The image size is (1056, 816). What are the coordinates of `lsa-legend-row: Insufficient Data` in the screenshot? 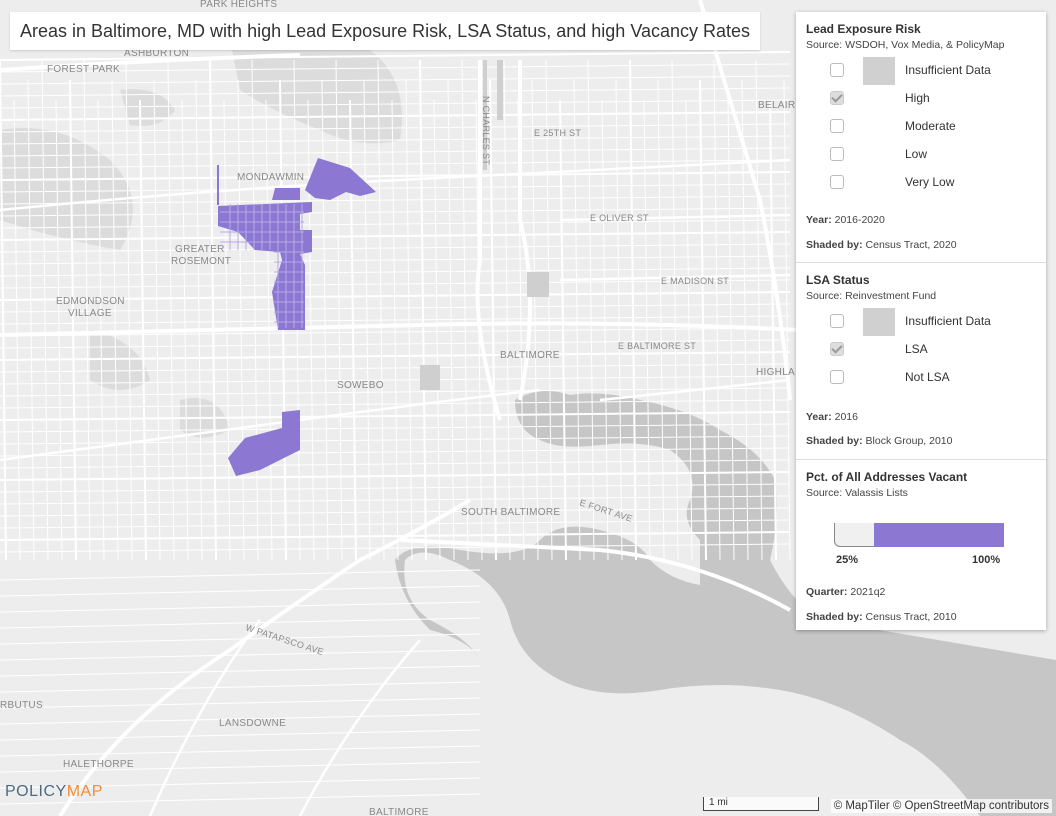 It's located at (921, 322).